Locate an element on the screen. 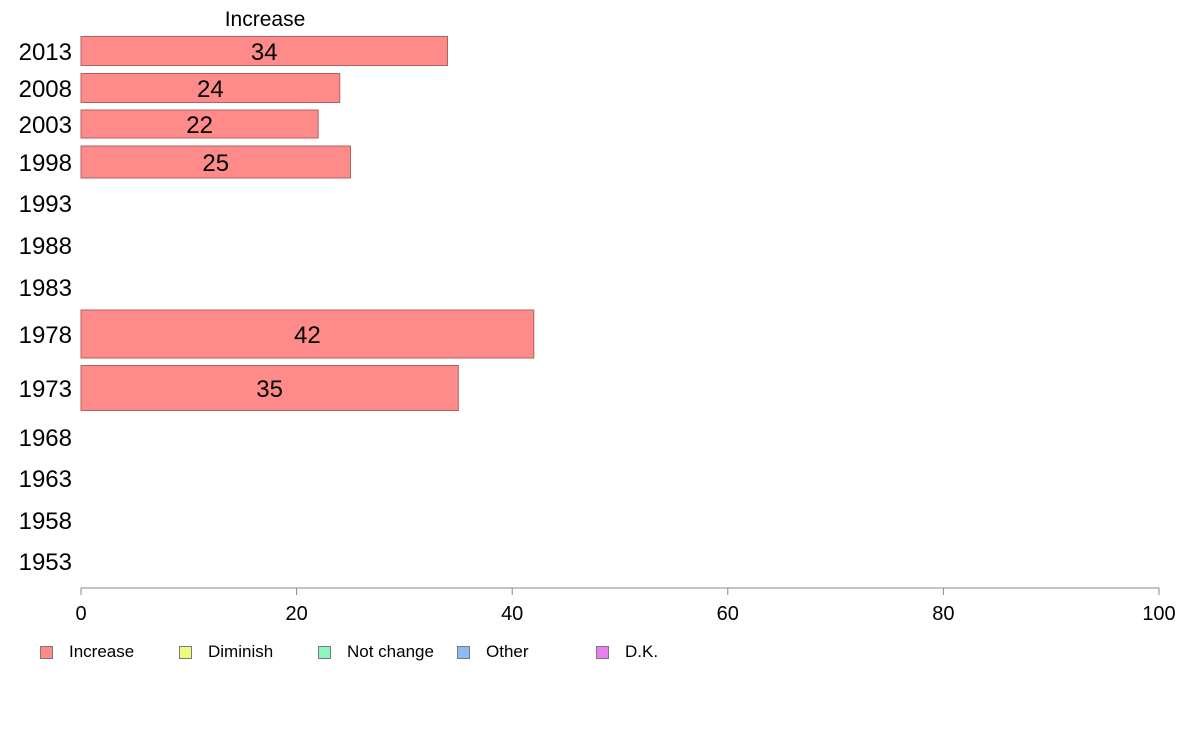  bar-value-label-1978: 42 is located at coordinates (307, 335).